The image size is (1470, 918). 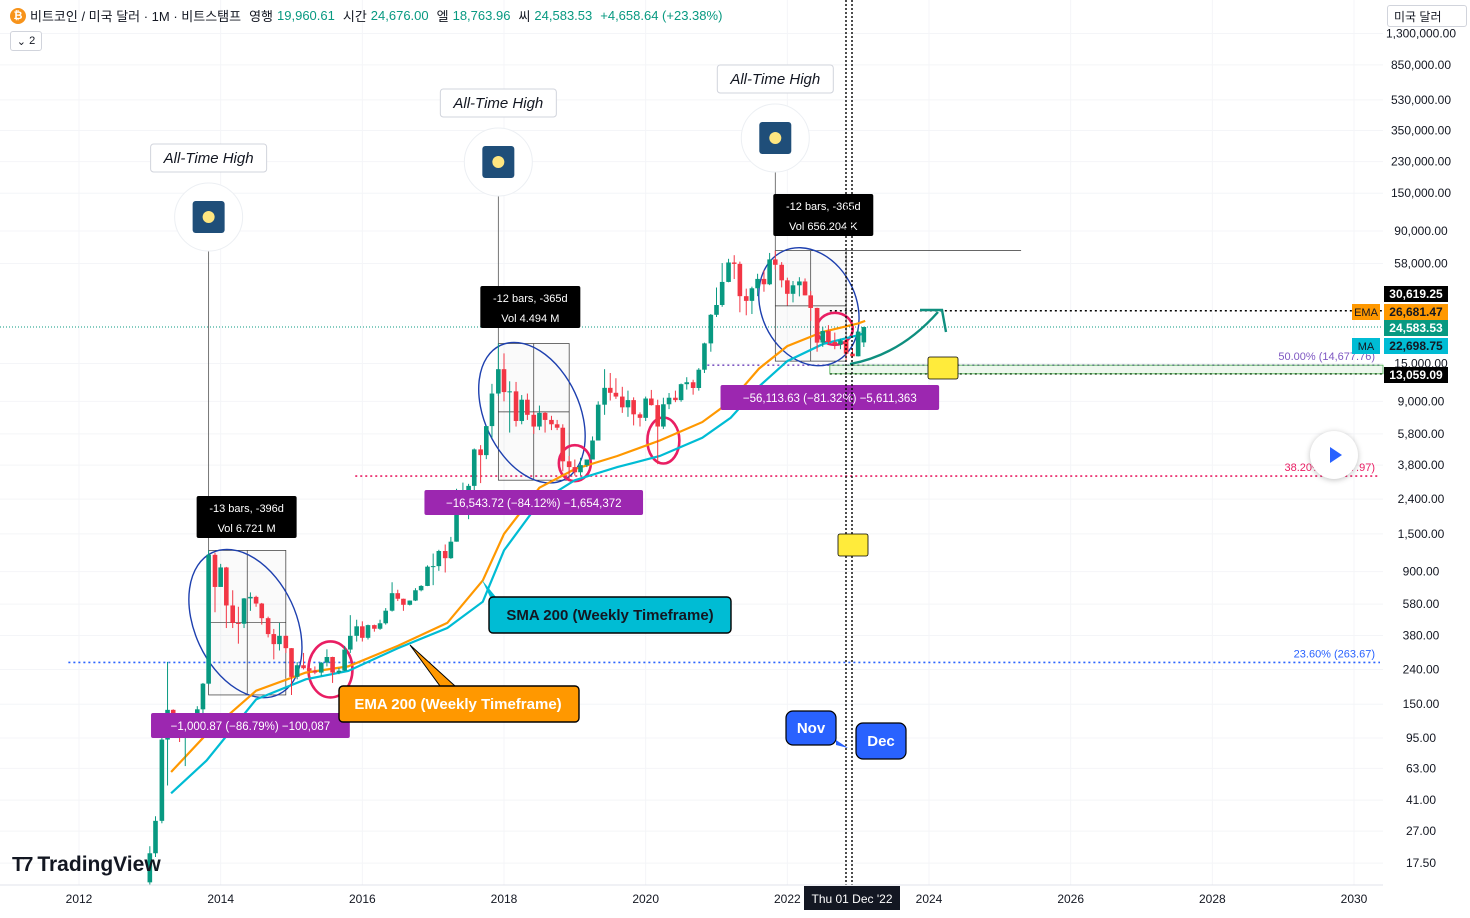 What do you see at coordinates (32, 41) in the screenshot?
I see `indicator-count: 2` at bounding box center [32, 41].